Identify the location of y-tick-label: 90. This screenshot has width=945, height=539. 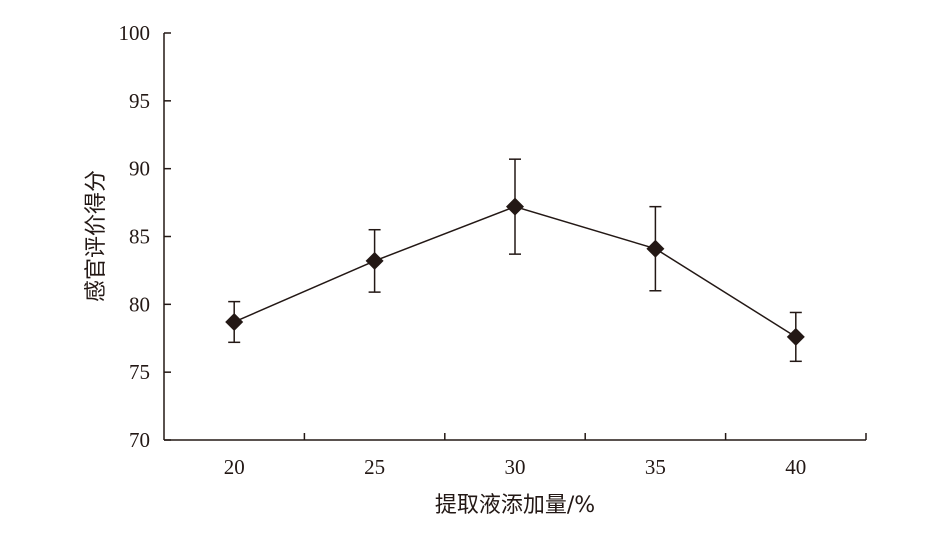
(139, 169).